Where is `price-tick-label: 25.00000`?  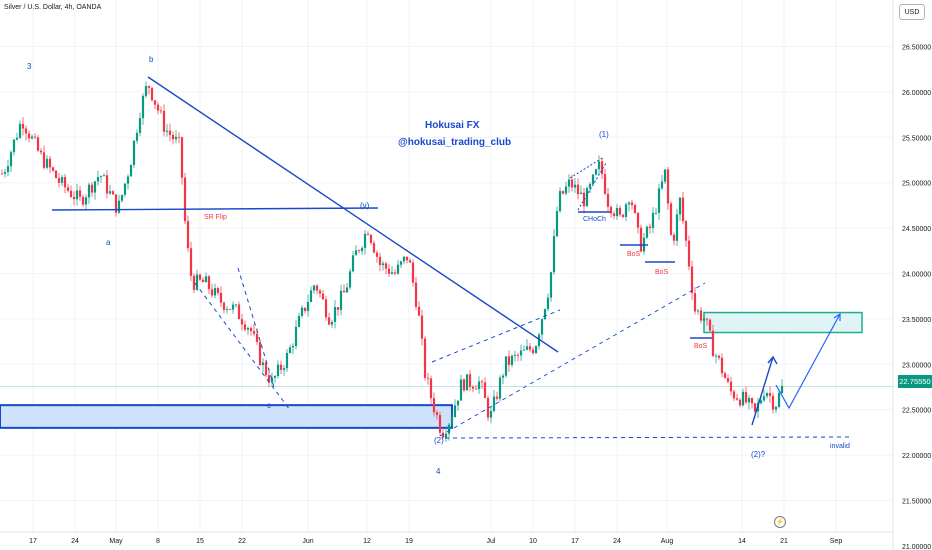 price-tick-label: 25.00000 is located at coordinates (916, 184).